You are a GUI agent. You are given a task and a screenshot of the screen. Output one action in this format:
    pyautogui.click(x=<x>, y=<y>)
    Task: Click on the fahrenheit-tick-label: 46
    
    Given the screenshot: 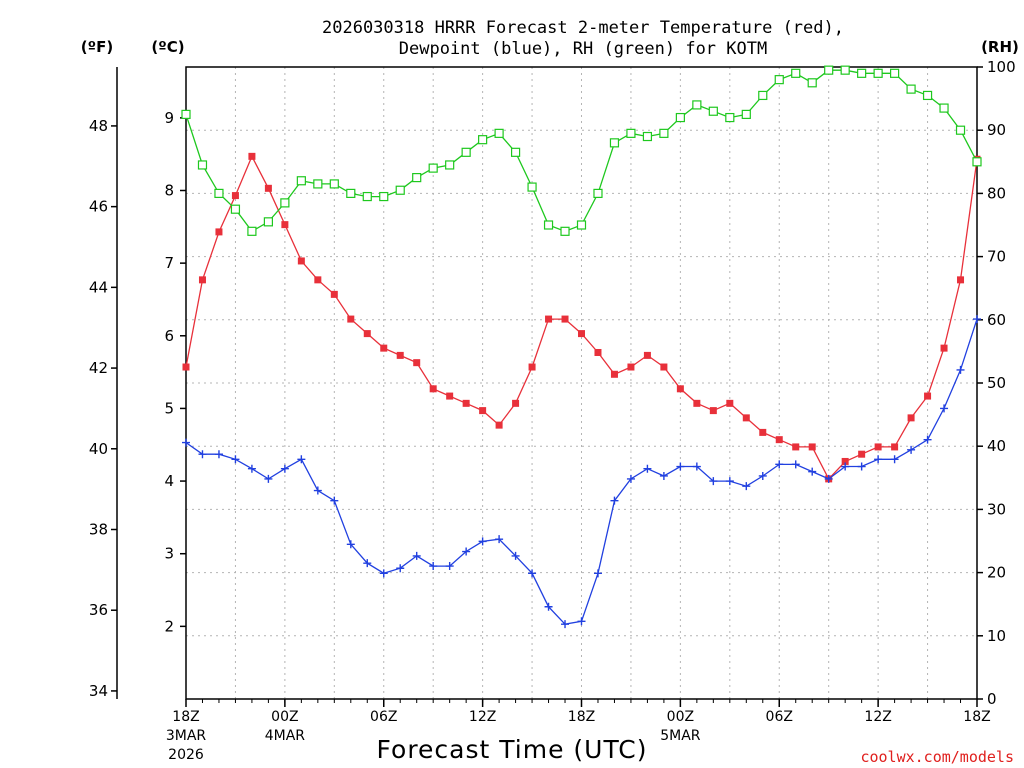 What is the action you would take?
    pyautogui.click(x=98, y=207)
    